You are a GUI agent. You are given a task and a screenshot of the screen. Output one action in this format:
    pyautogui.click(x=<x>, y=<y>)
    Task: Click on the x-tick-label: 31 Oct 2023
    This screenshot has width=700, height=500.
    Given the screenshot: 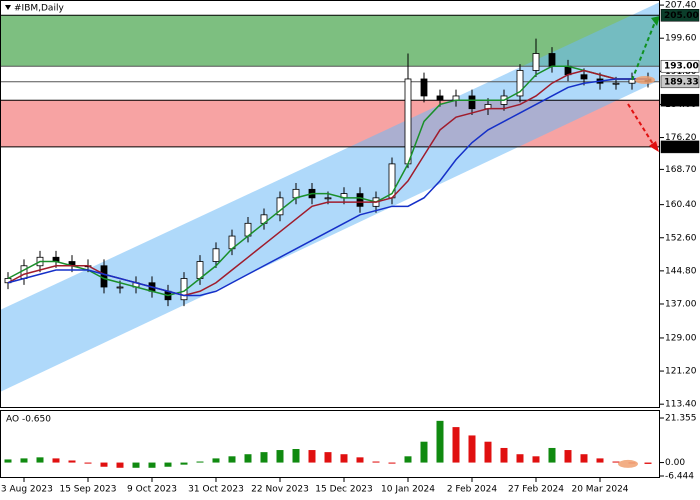 What is the action you would take?
    pyautogui.click(x=216, y=490)
    